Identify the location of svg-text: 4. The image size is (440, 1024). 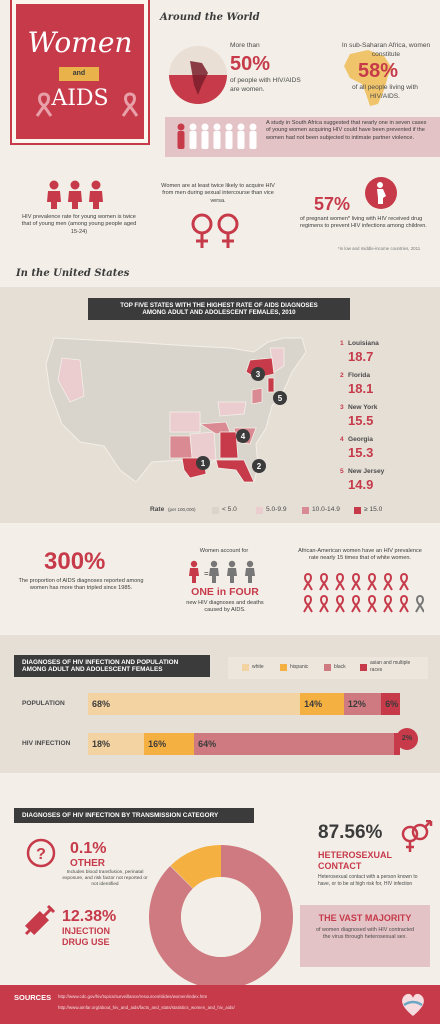
(243, 436).